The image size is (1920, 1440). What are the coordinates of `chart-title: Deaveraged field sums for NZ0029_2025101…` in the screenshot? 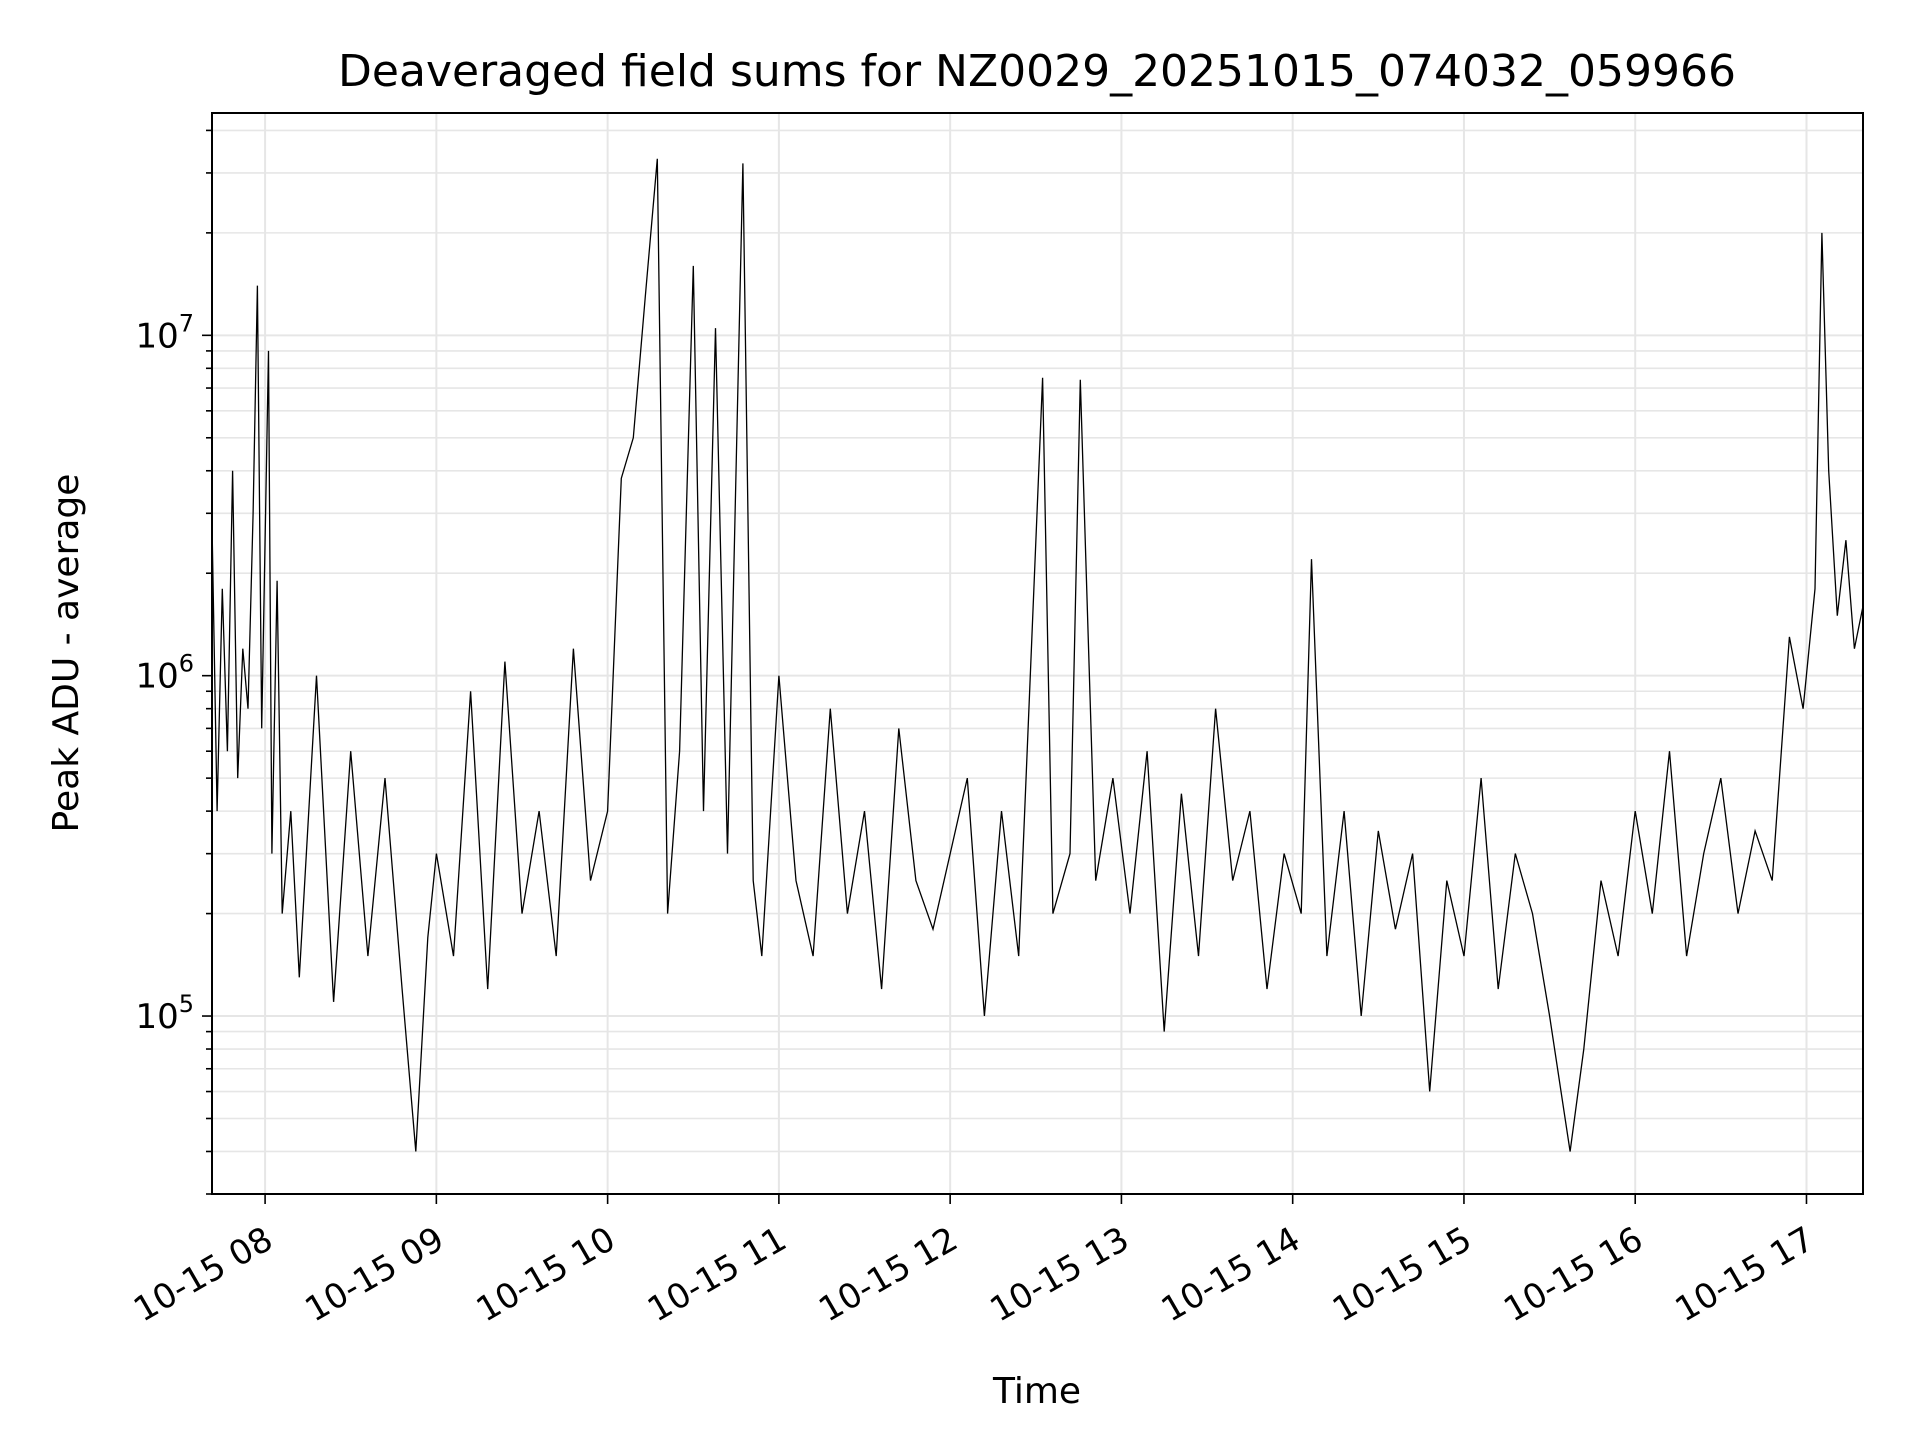 It's located at (1037, 71).